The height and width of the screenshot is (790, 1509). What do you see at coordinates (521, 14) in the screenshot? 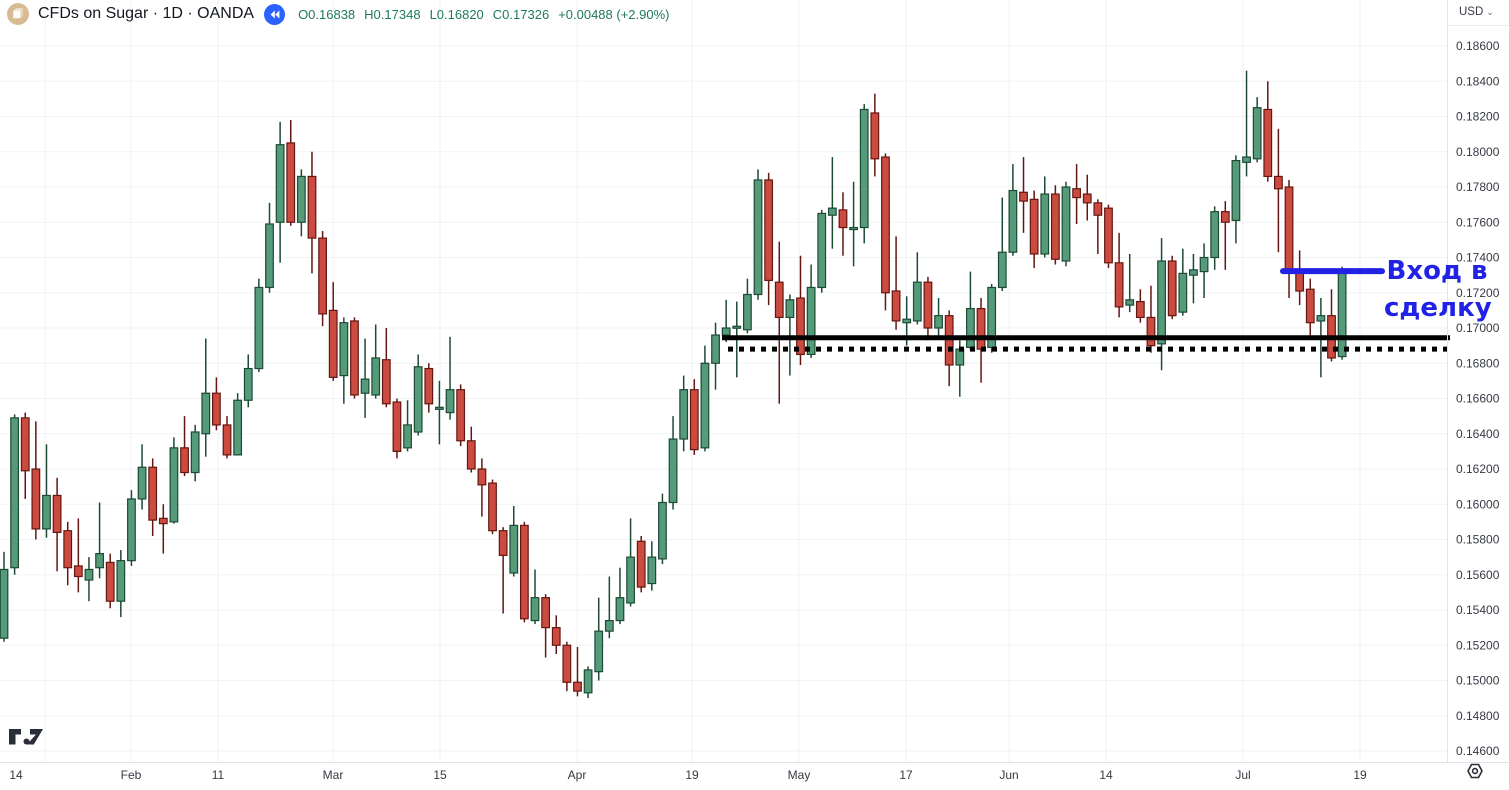
I see `ohlc-close: C0.17326` at bounding box center [521, 14].